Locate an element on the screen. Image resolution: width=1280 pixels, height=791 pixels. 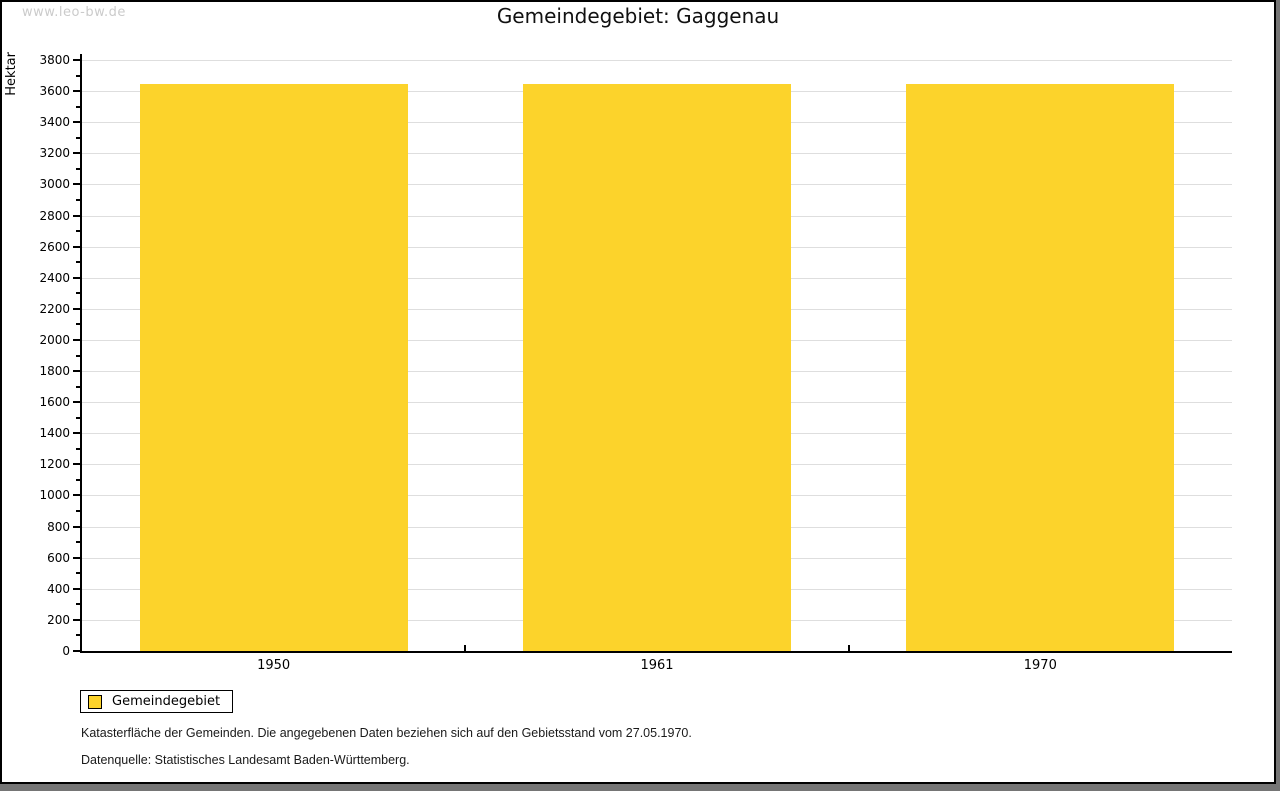
x-tick-label: 1961 is located at coordinates (657, 665).